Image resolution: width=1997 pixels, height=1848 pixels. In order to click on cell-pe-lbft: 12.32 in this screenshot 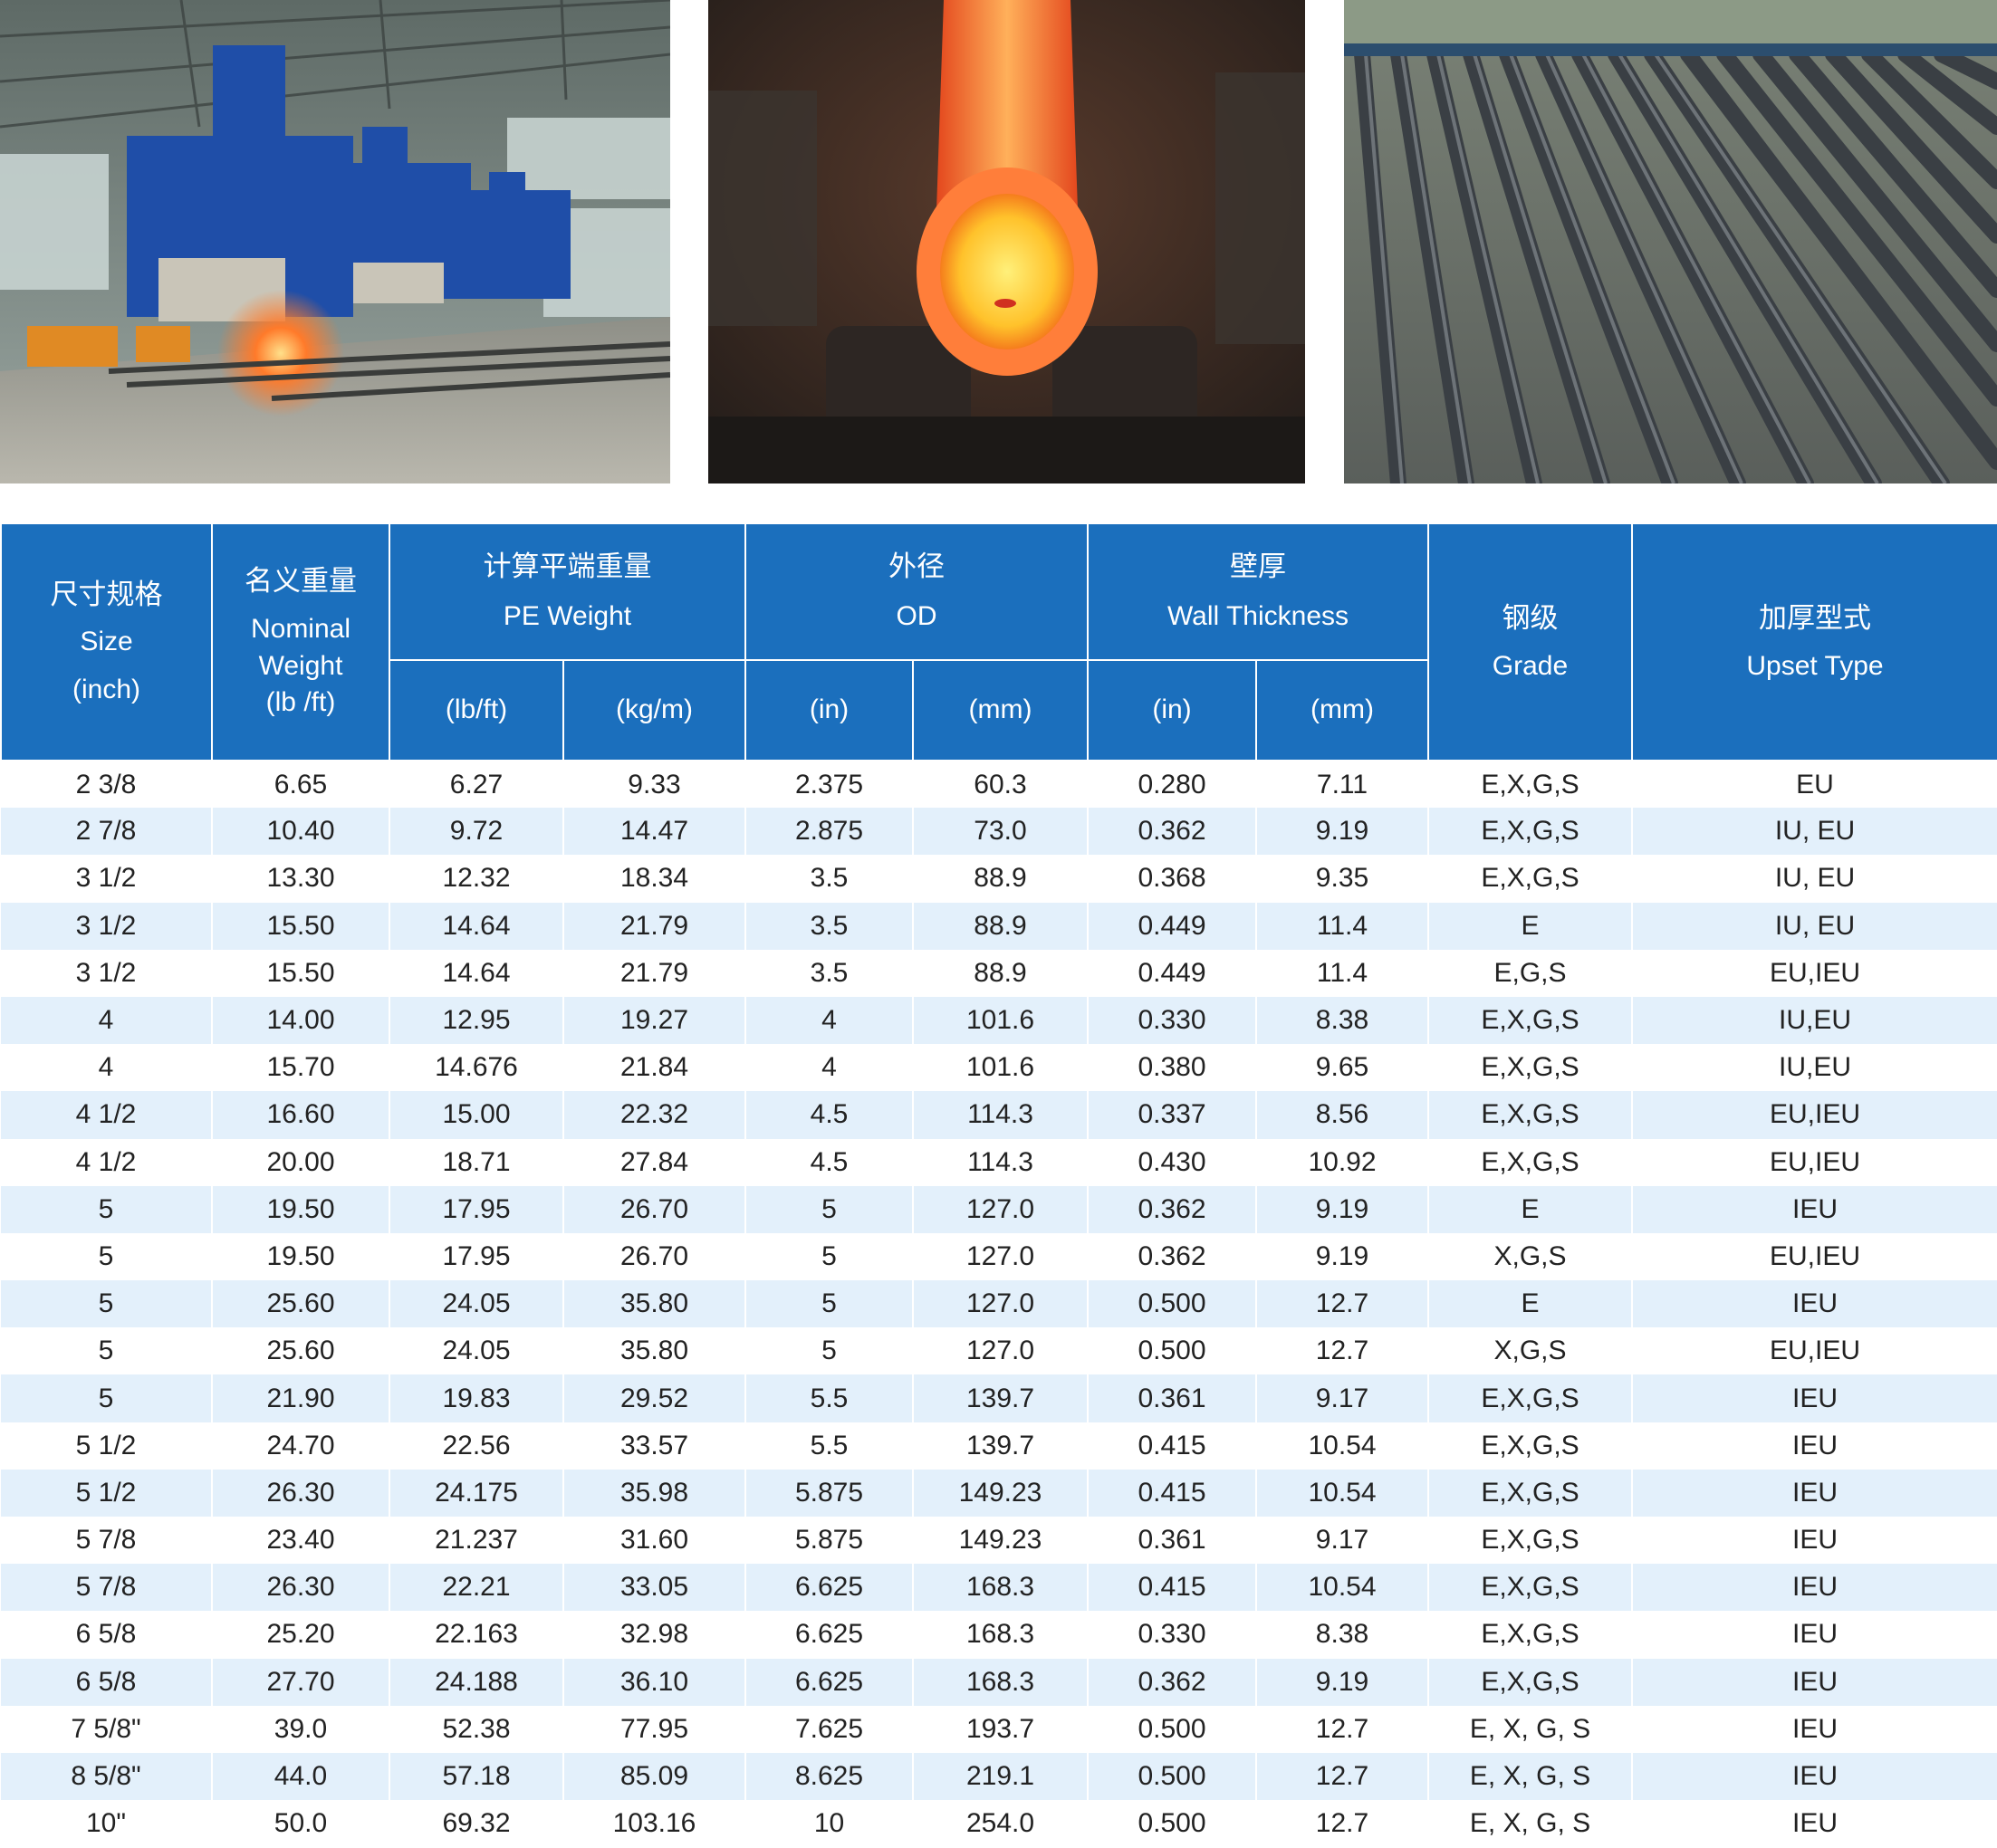, I will do `click(476, 879)`.